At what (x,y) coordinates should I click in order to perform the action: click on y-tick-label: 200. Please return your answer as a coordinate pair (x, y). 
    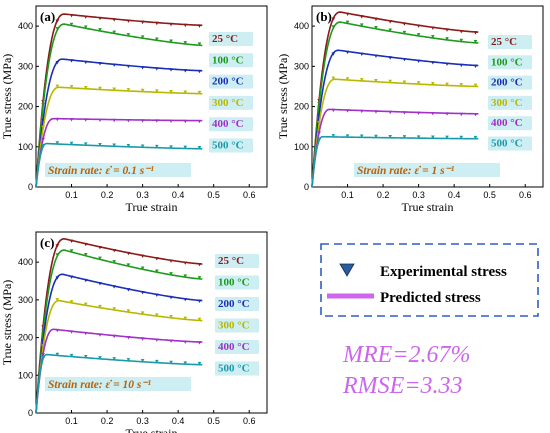
    Looking at the image, I should click on (25, 107).